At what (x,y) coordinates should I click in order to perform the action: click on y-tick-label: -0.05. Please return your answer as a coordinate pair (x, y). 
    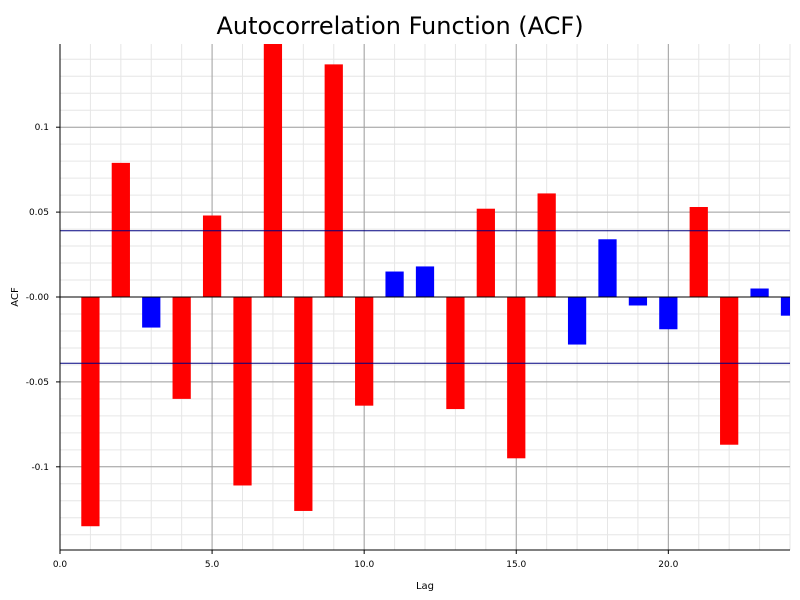
    Looking at the image, I should click on (37, 383).